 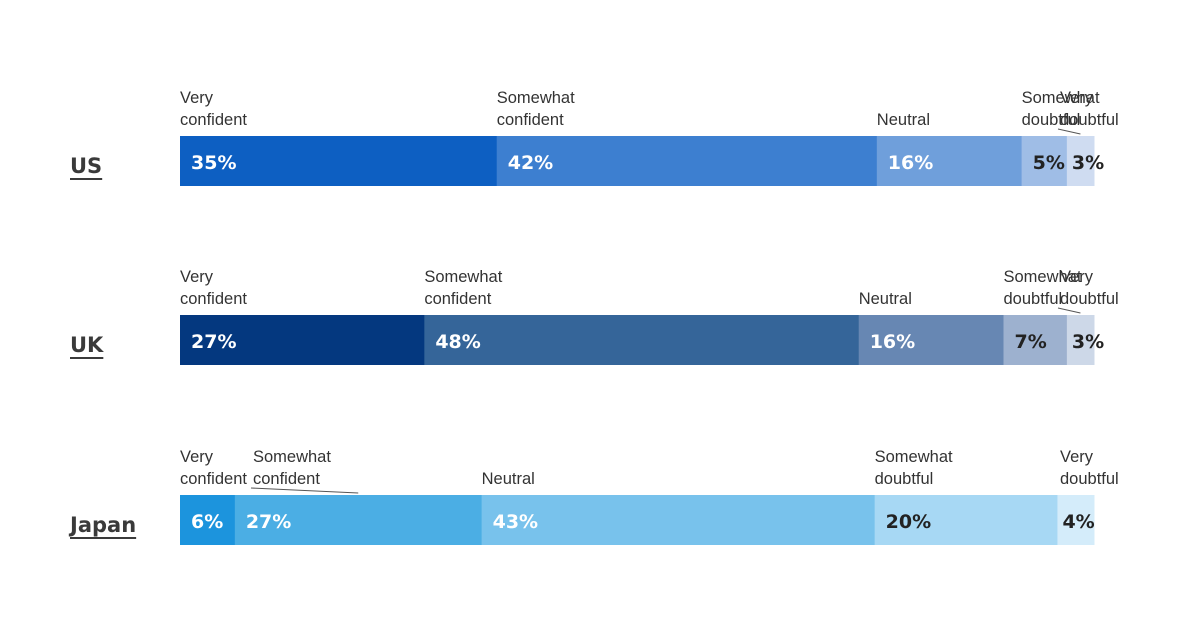 I want to click on value-label-us-neutral: 16%, so click(x=910, y=163).